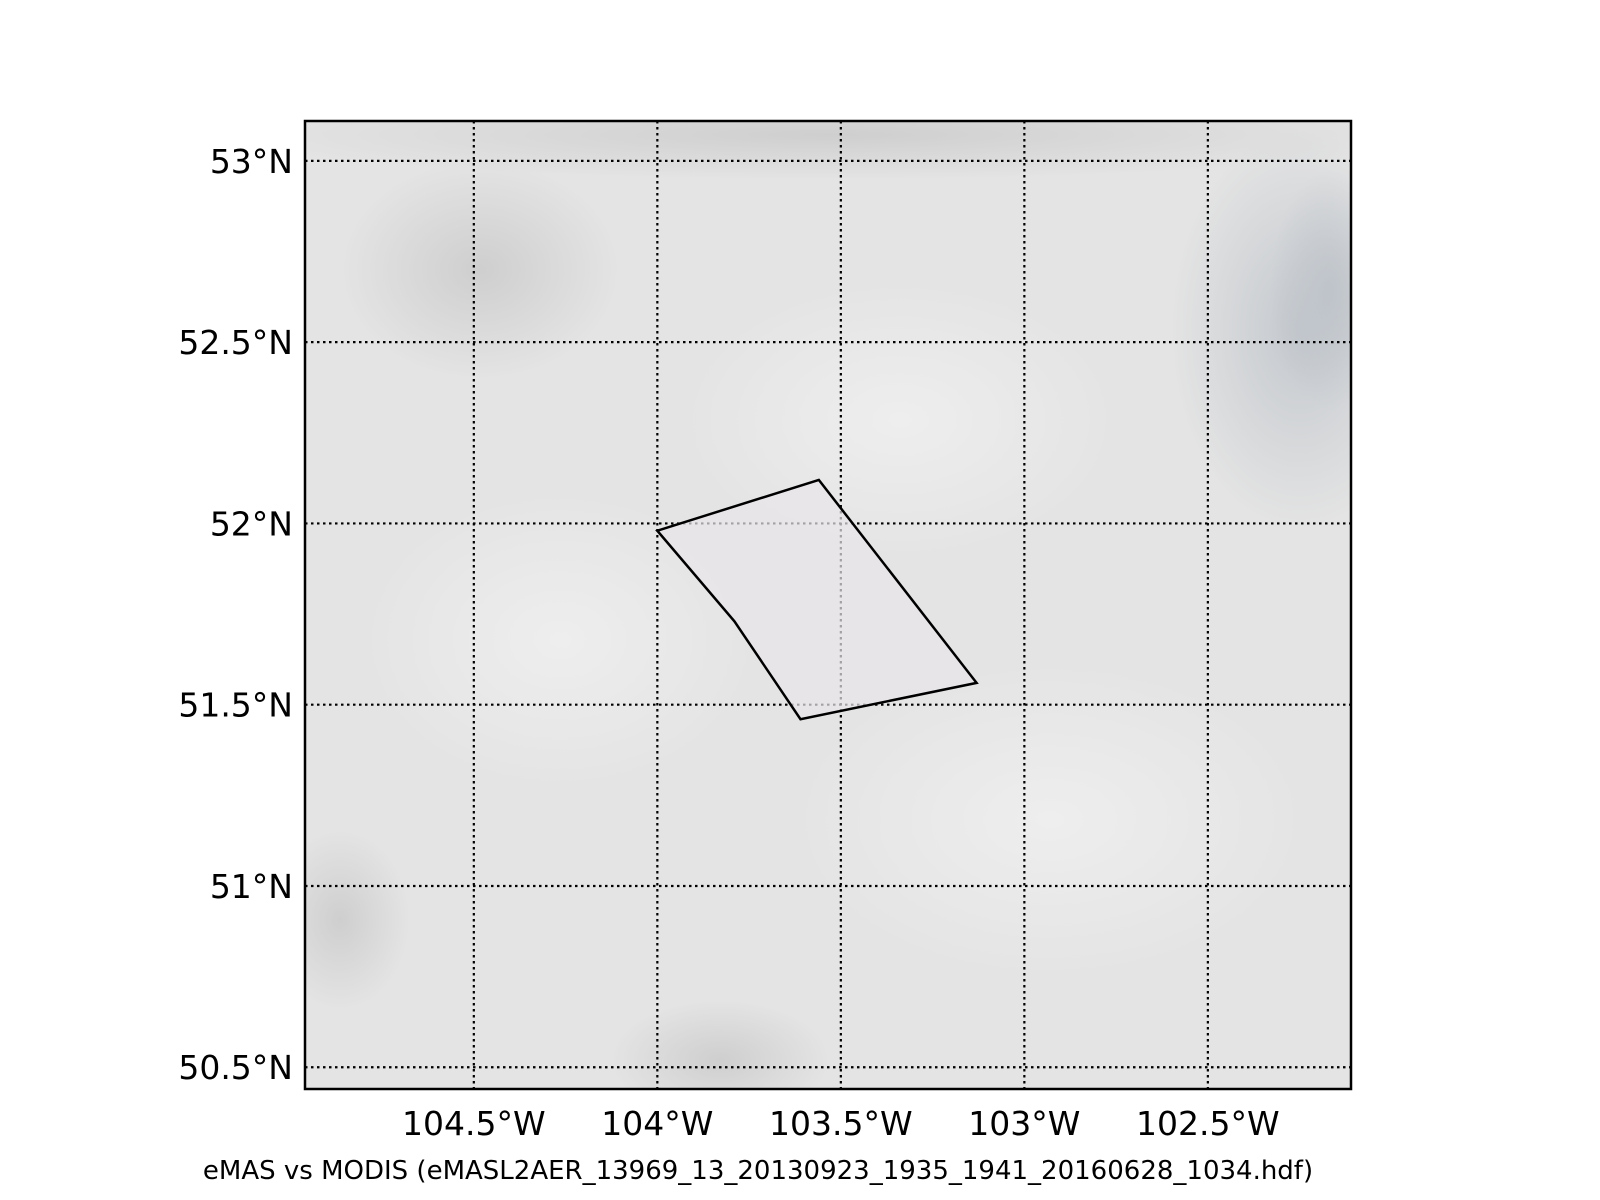 This screenshot has height=1200, width=1600. Describe the element at coordinates (251, 161) in the screenshot. I see `latitude-label: 53°N` at that location.